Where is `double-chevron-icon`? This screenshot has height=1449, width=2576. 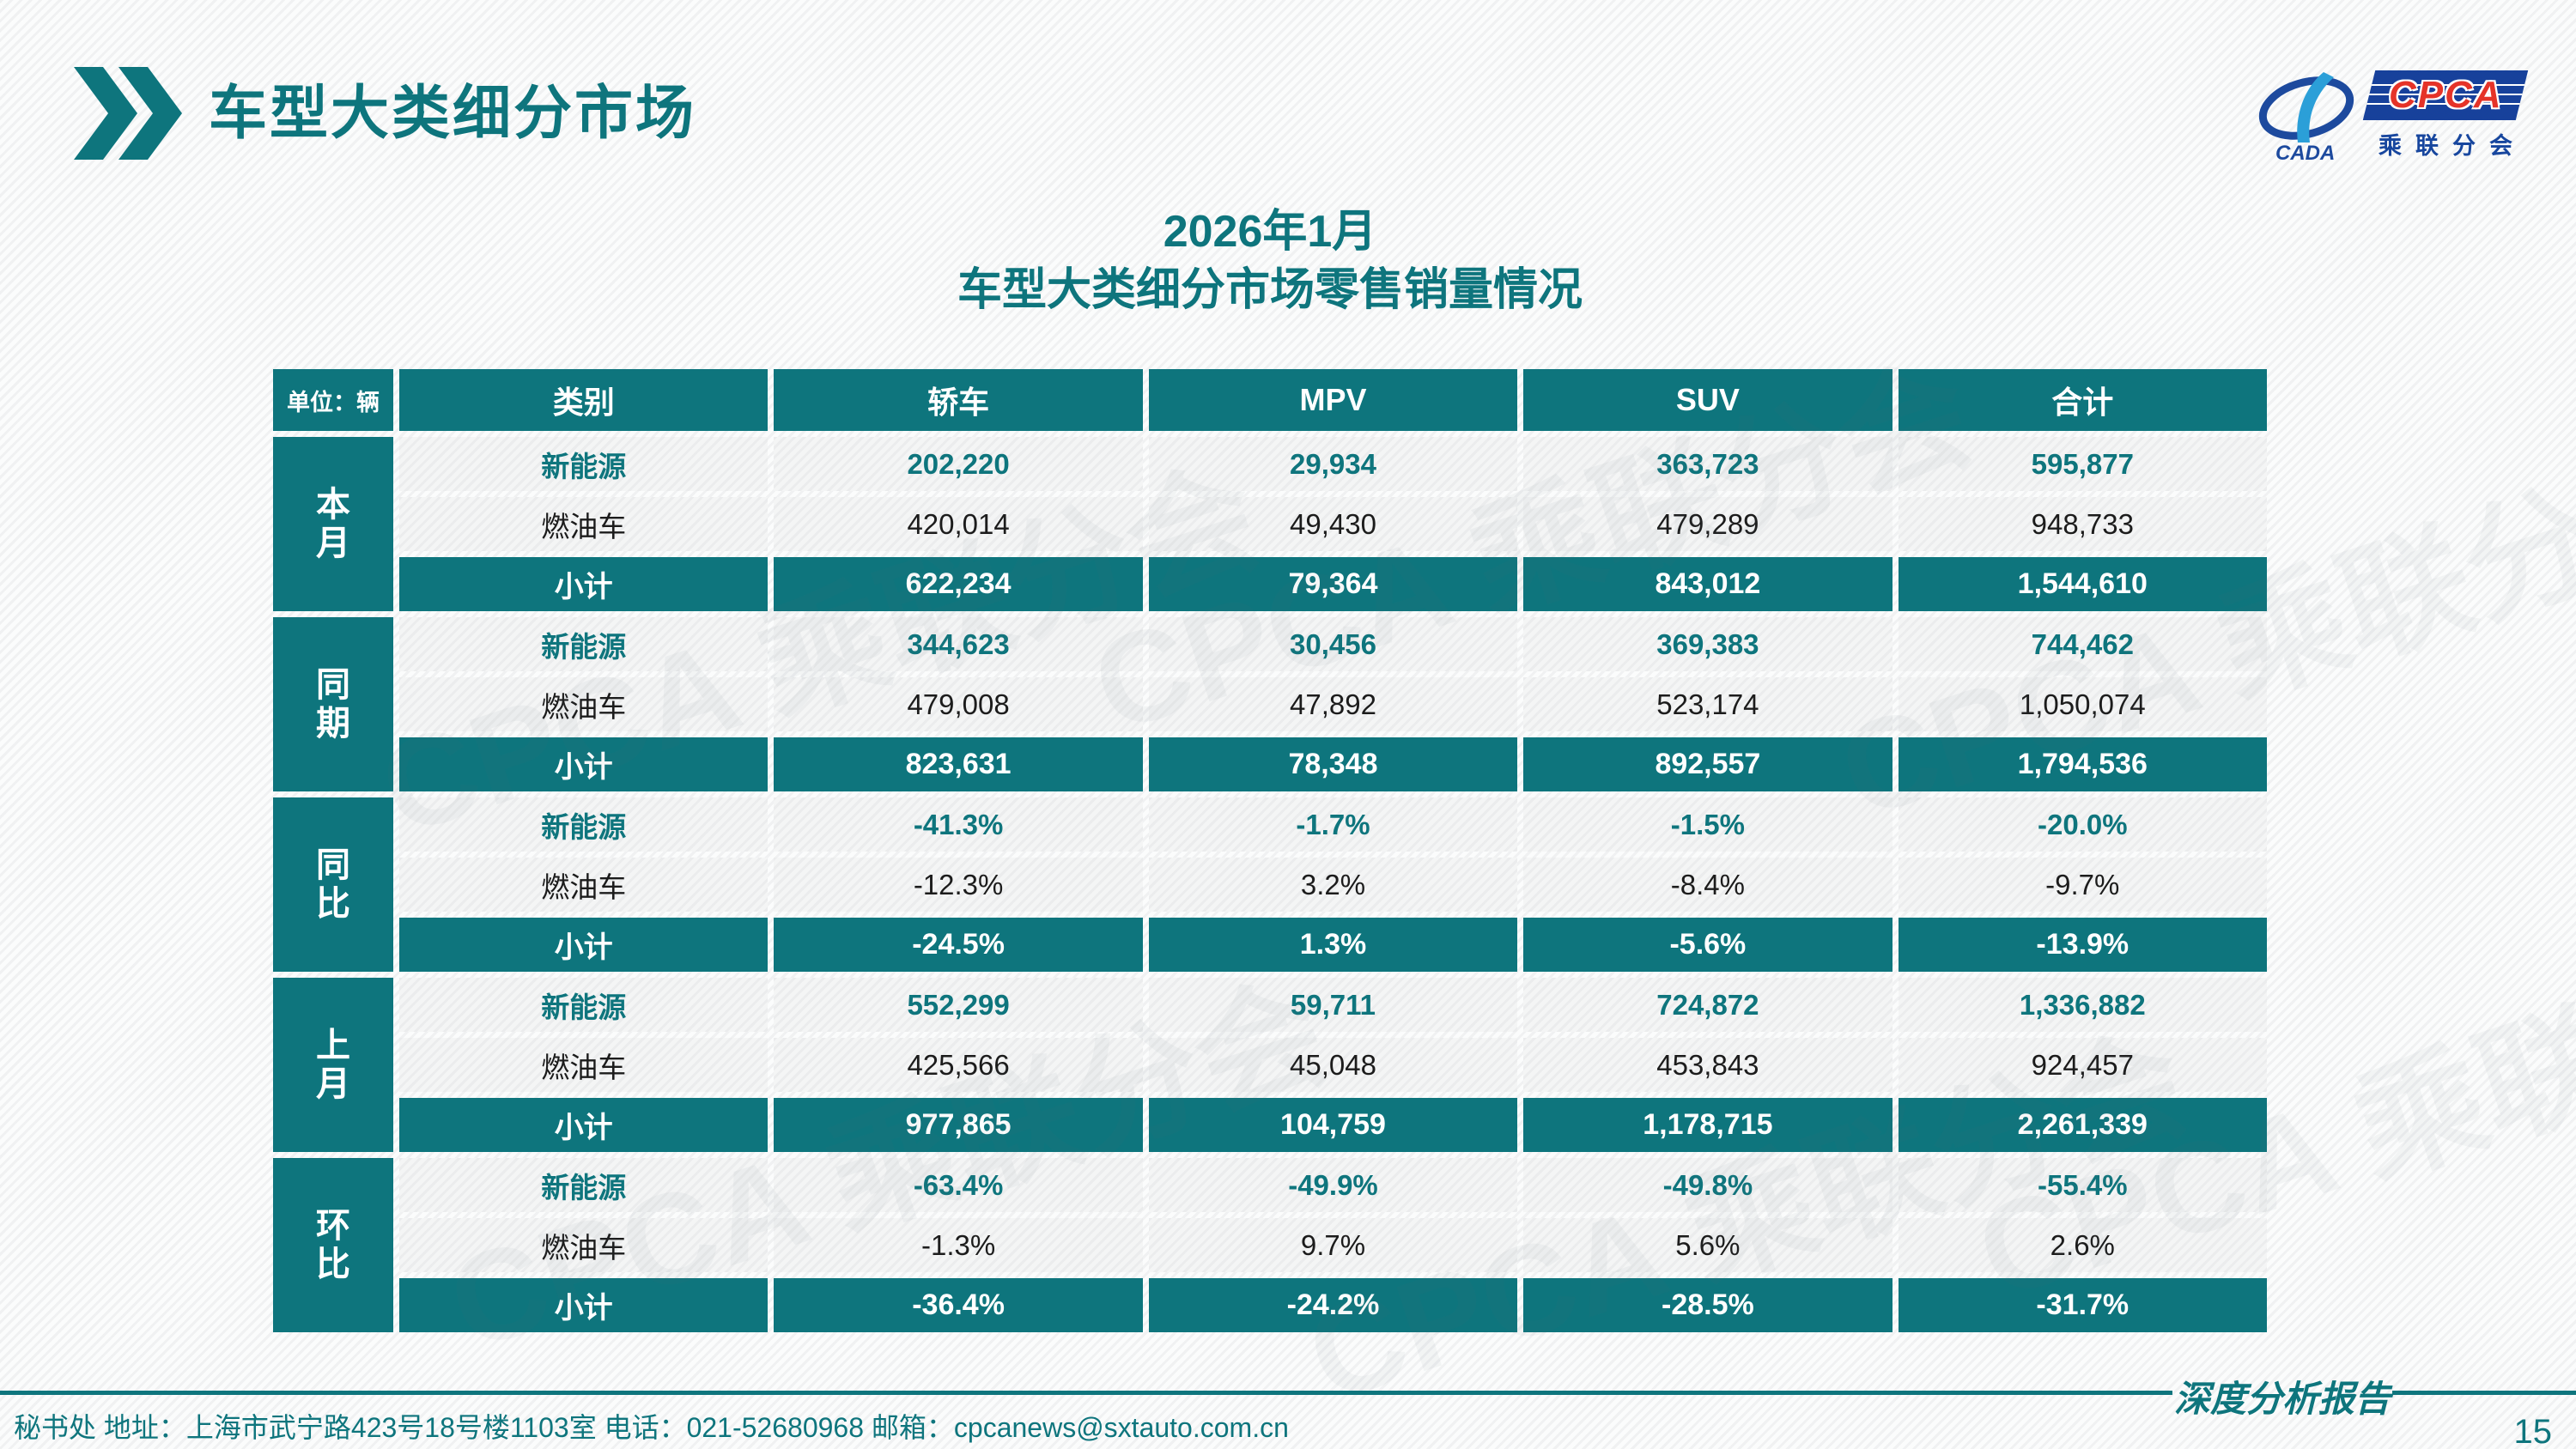 double-chevron-icon is located at coordinates (128, 114).